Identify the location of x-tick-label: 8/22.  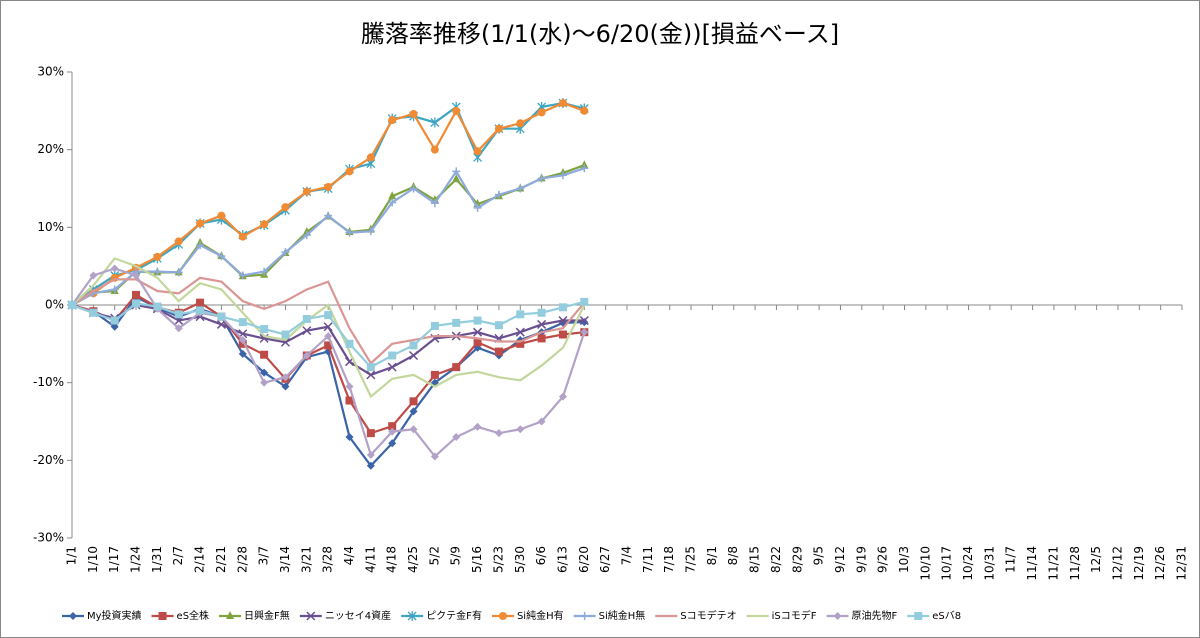
(776, 559).